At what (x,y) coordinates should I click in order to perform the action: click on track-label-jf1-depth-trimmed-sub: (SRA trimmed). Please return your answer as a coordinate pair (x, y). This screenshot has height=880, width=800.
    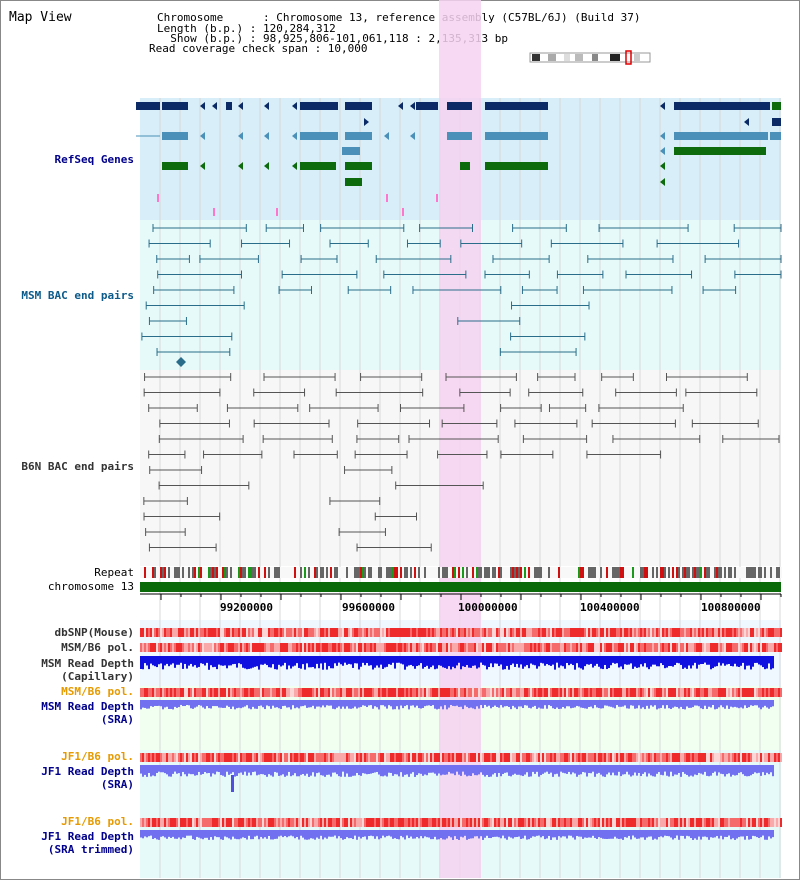
    Looking at the image, I should click on (90, 849).